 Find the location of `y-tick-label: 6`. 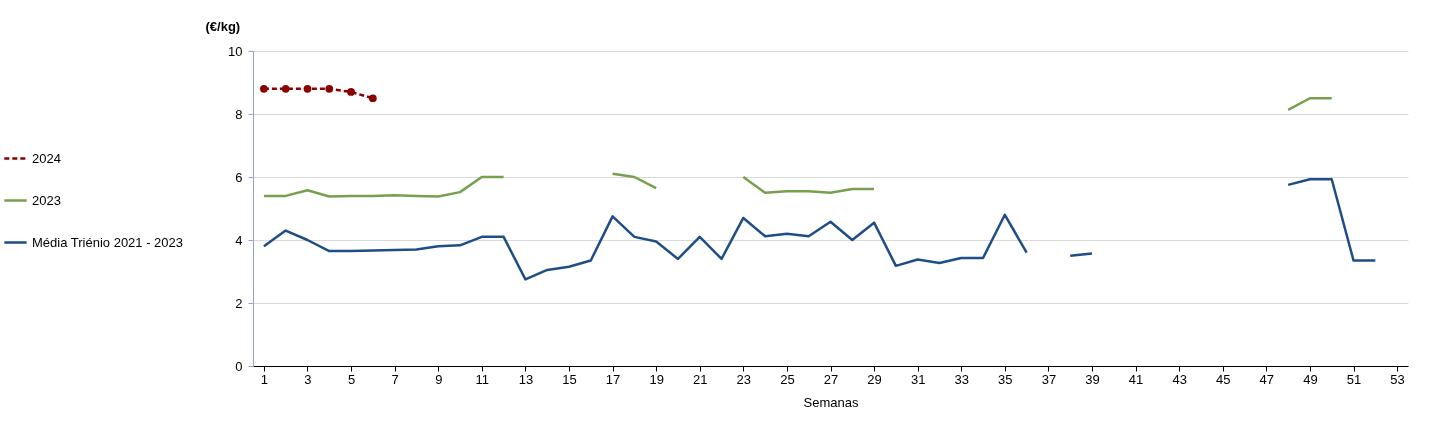

y-tick-label: 6 is located at coordinates (239, 177).